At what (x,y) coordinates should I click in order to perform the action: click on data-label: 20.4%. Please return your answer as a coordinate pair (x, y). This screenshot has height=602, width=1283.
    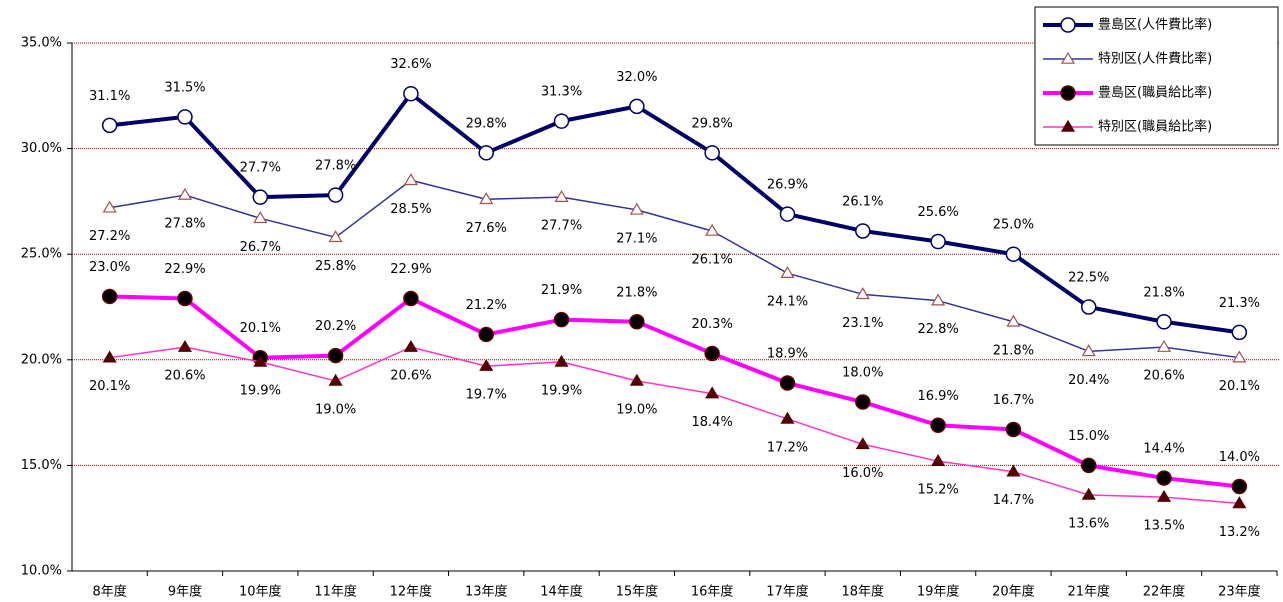
    Looking at the image, I should click on (1088, 380).